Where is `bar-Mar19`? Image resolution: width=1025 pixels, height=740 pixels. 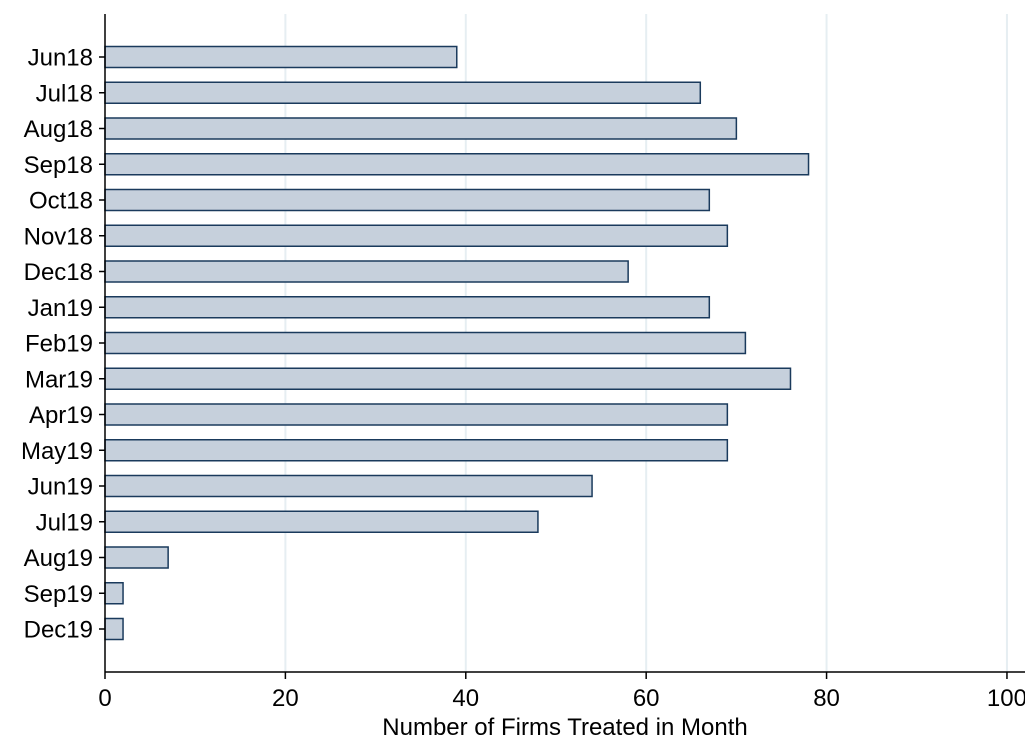 bar-Mar19 is located at coordinates (448, 378).